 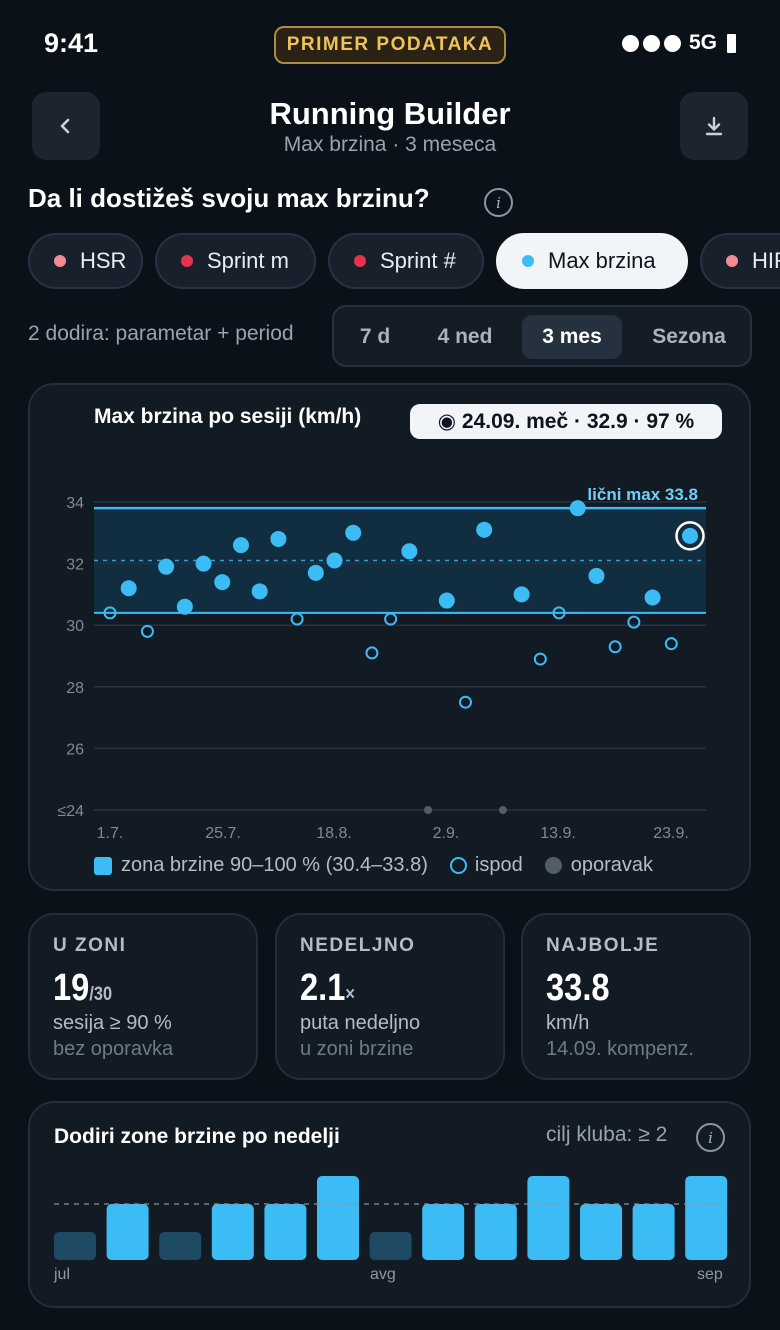 What do you see at coordinates (465, 336) in the screenshot?
I see `period-4-weeks: 4 ned` at bounding box center [465, 336].